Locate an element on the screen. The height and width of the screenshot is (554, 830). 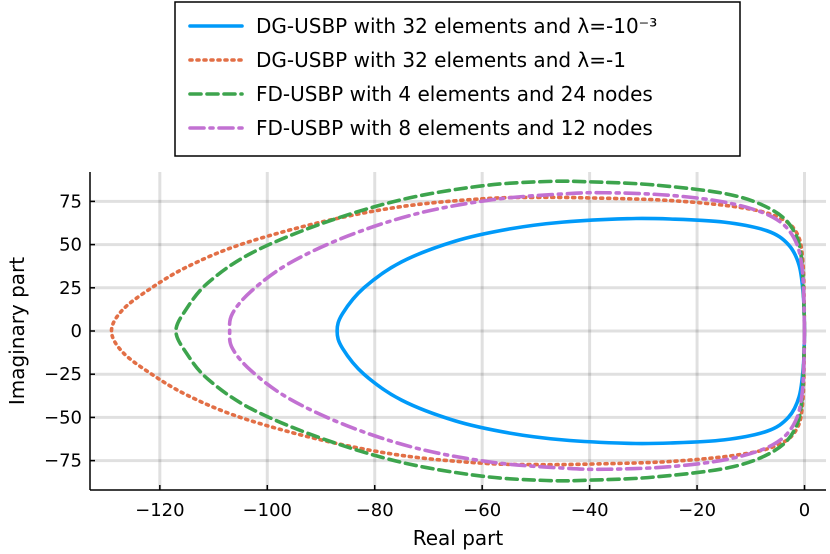
x-ticks: −120 −100 −80 −60 −40 −20 0 is located at coordinates (472, 503).